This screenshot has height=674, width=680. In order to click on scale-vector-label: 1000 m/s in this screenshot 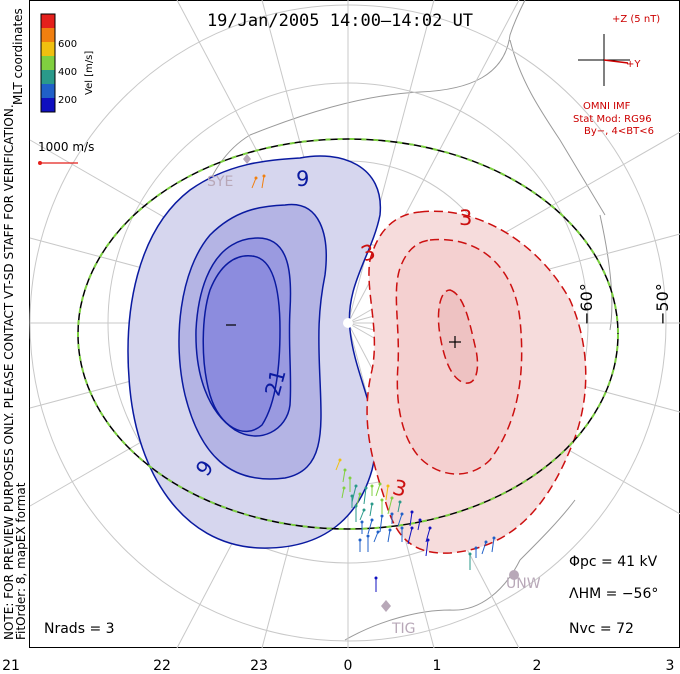, I will do `click(66, 147)`.